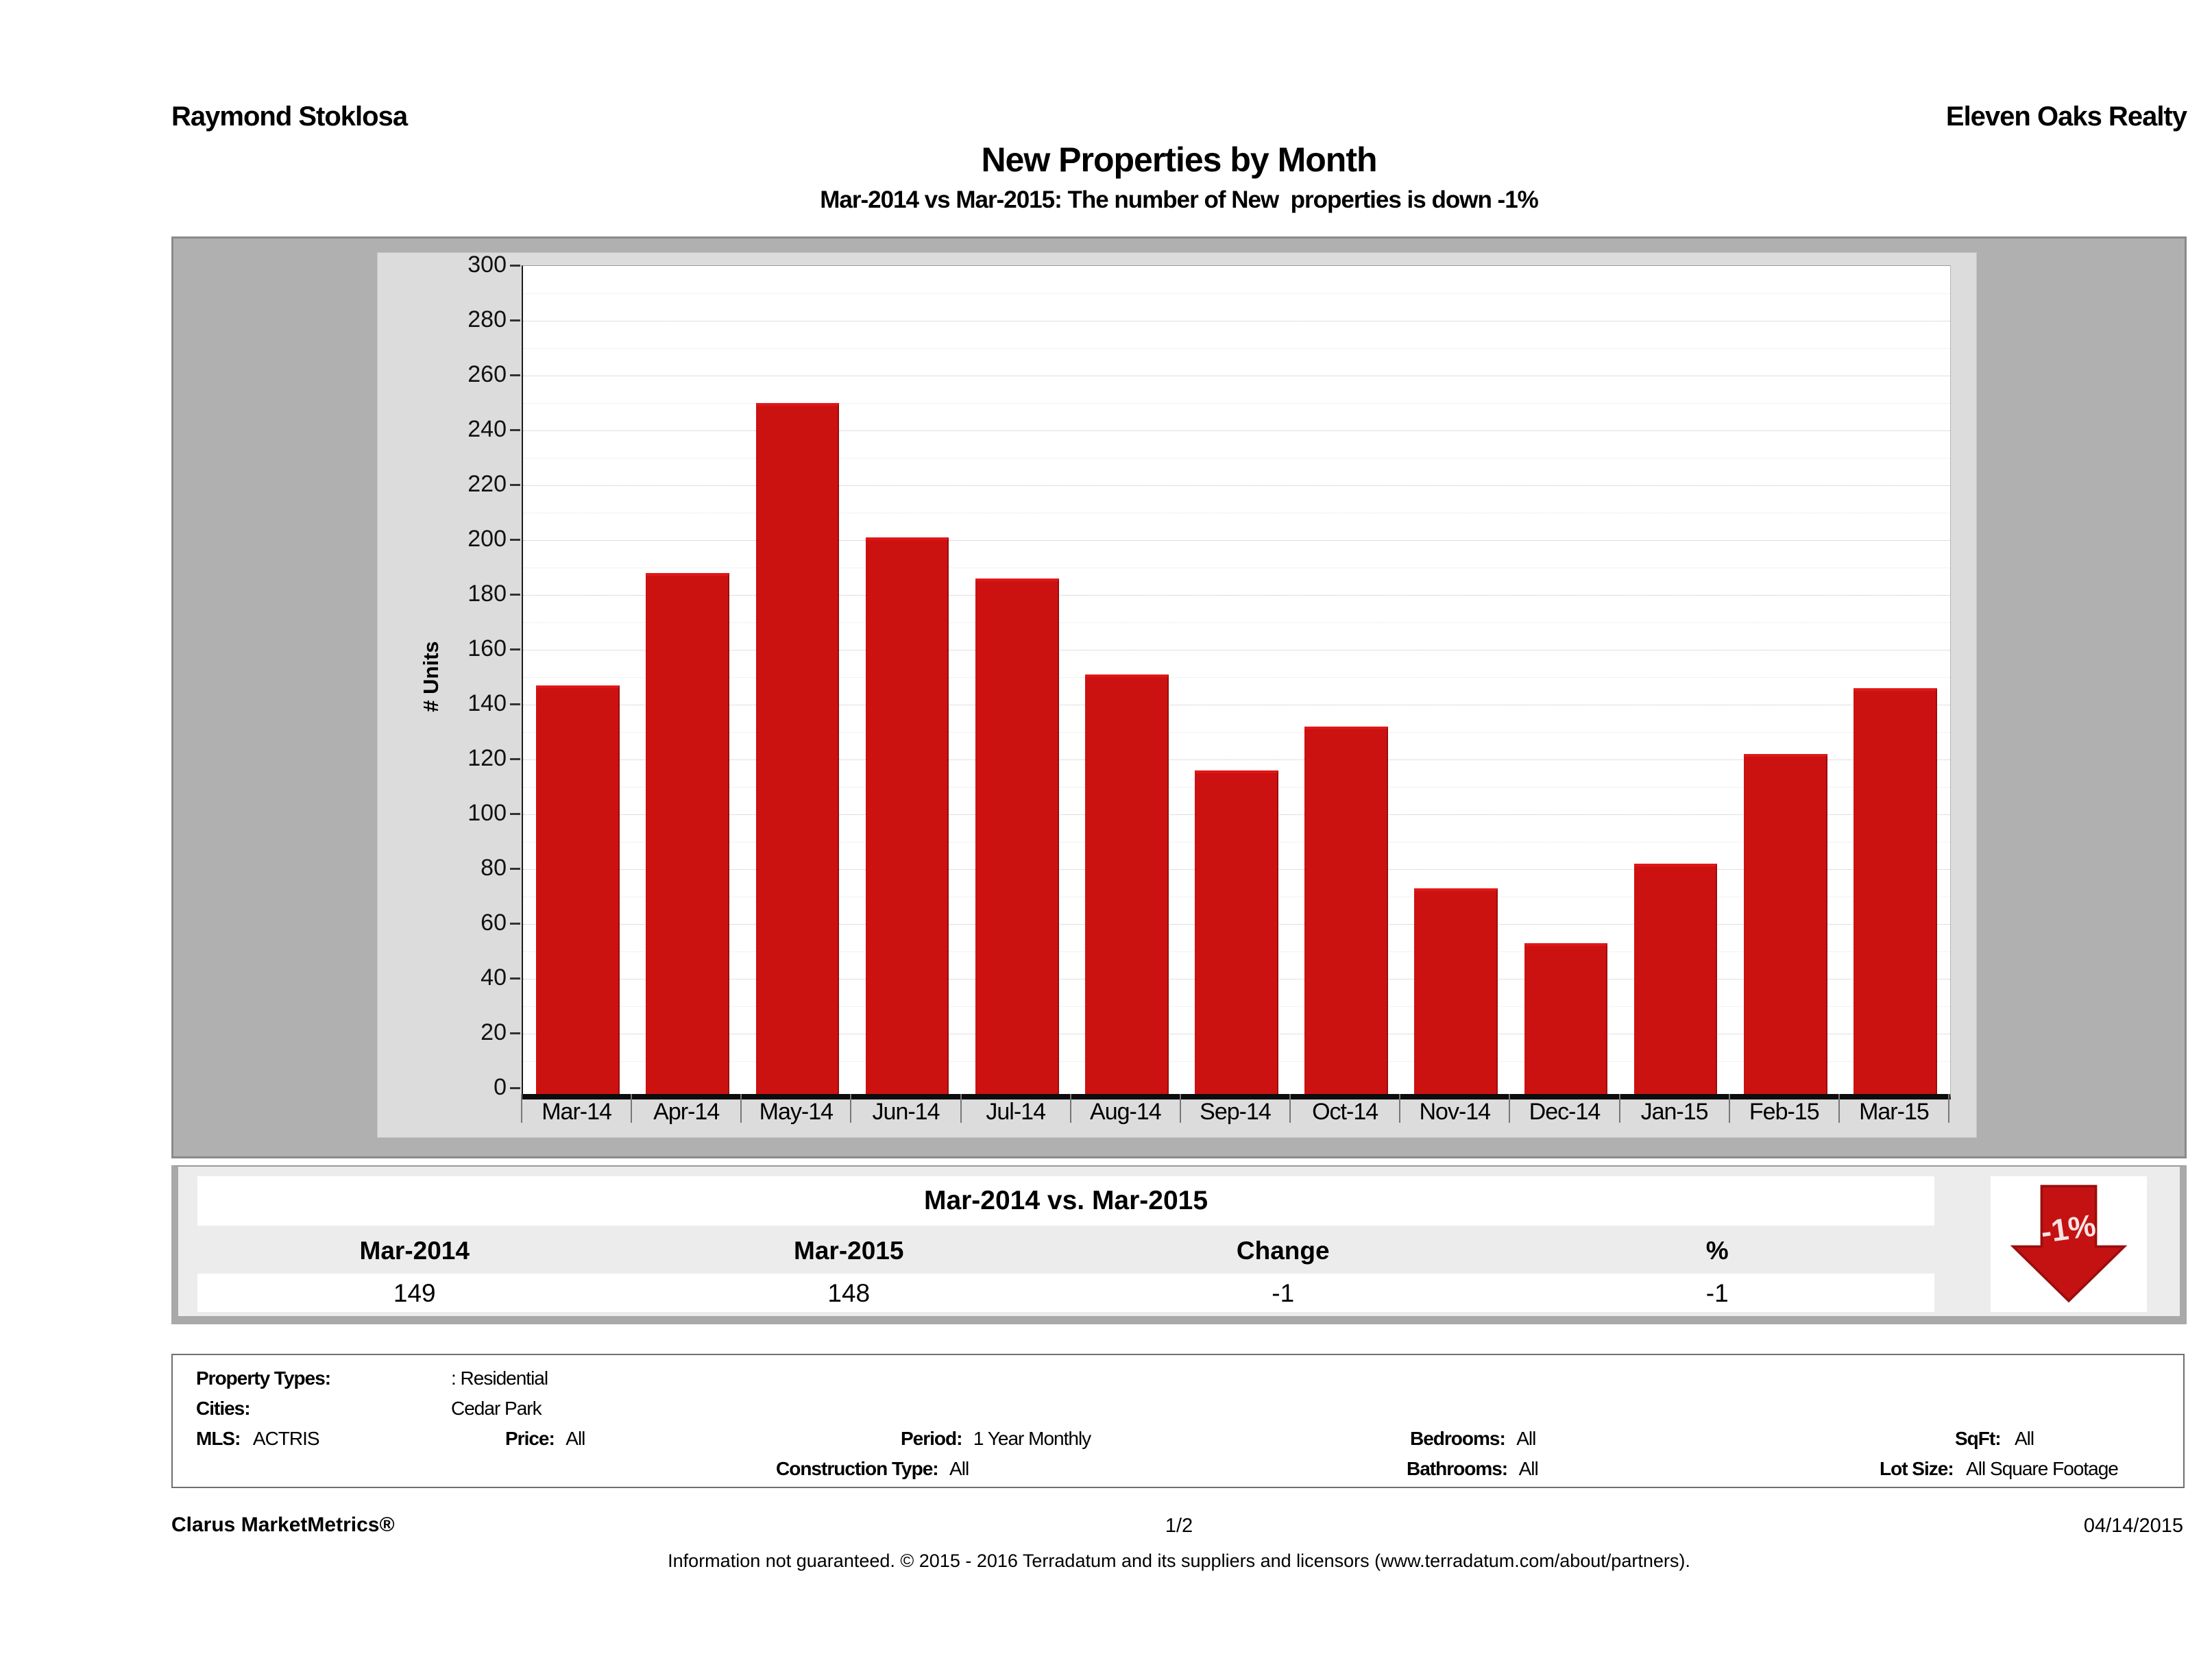 This screenshot has width=2212, height=1678. Describe the element at coordinates (686, 1112) in the screenshot. I see `x-tick-label: Apr-14` at that location.